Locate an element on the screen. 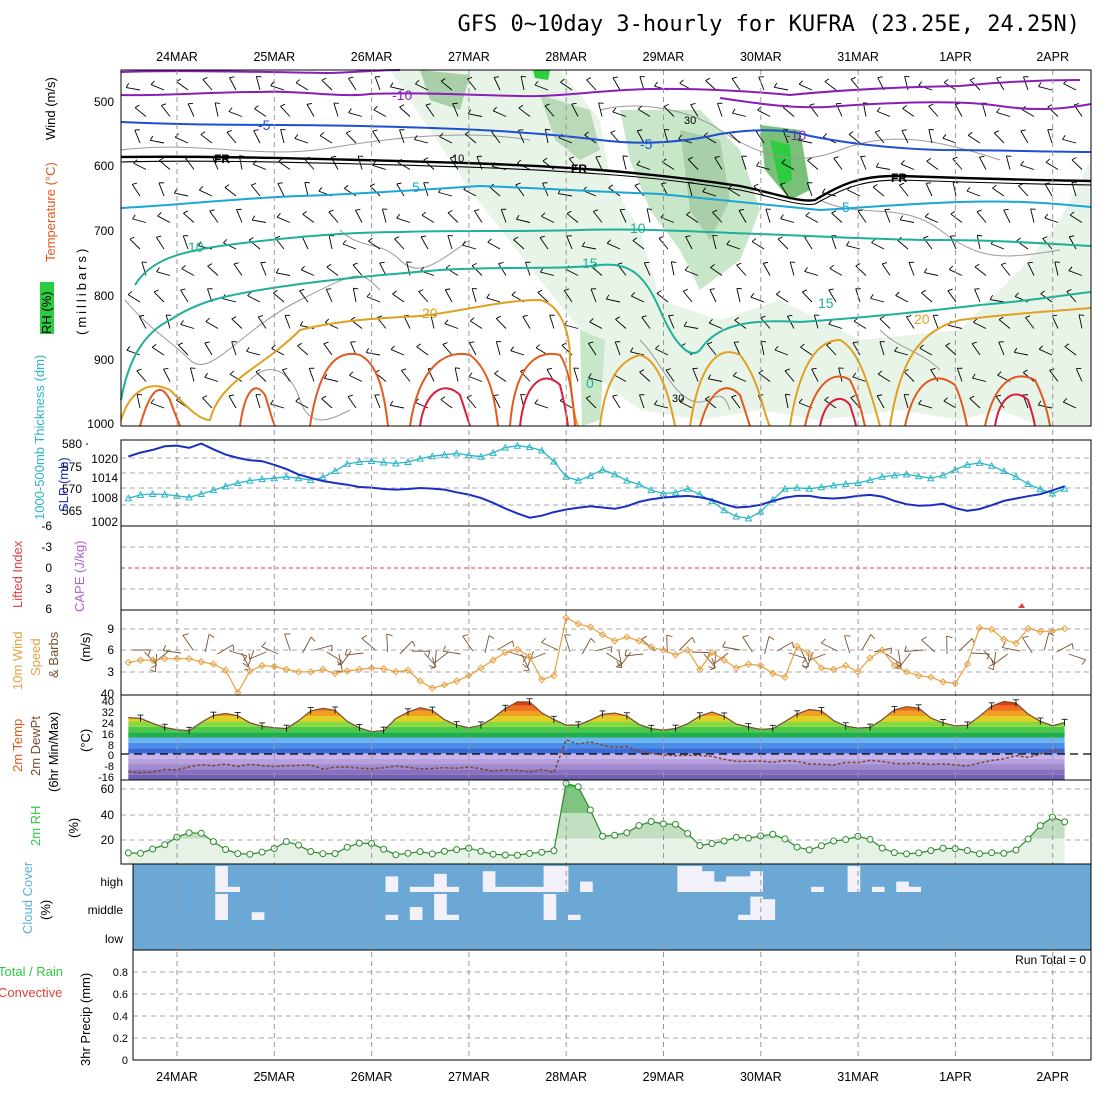  cape-li-panel: -6 -3 0 3 6 Lifted Index CAPE (J/kg) is located at coordinates (550, 567).